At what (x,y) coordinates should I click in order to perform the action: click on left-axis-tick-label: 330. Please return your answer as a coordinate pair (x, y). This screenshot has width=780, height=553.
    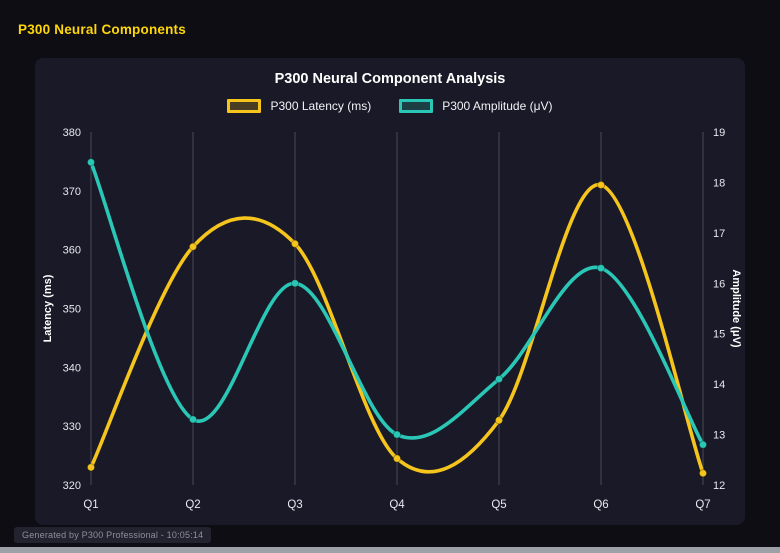
    Looking at the image, I should click on (72, 427).